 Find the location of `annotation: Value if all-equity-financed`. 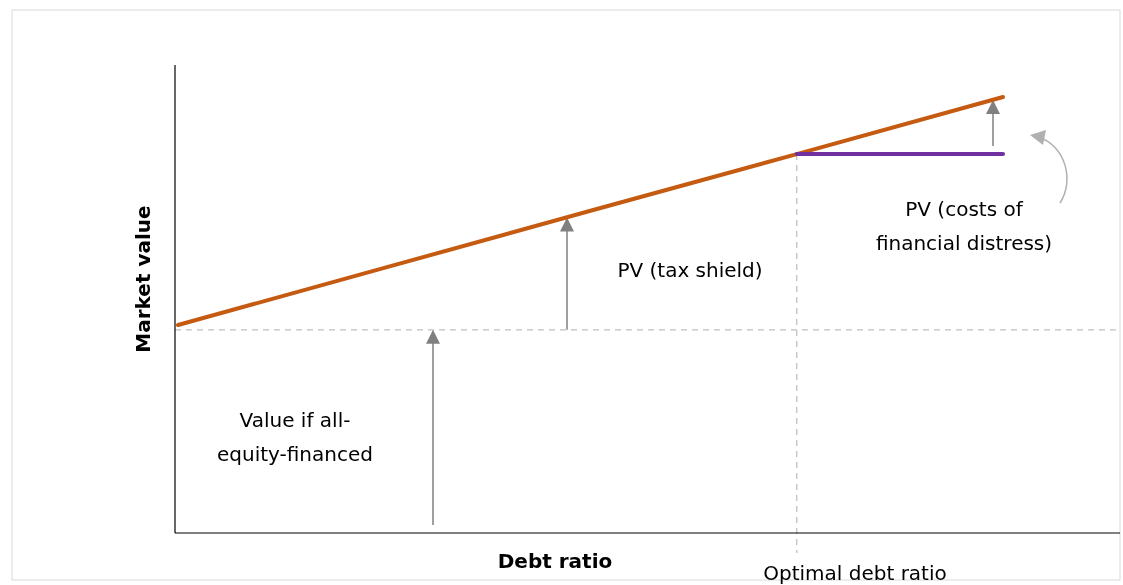

annotation: Value if all-equity-financed is located at coordinates (295, 437).